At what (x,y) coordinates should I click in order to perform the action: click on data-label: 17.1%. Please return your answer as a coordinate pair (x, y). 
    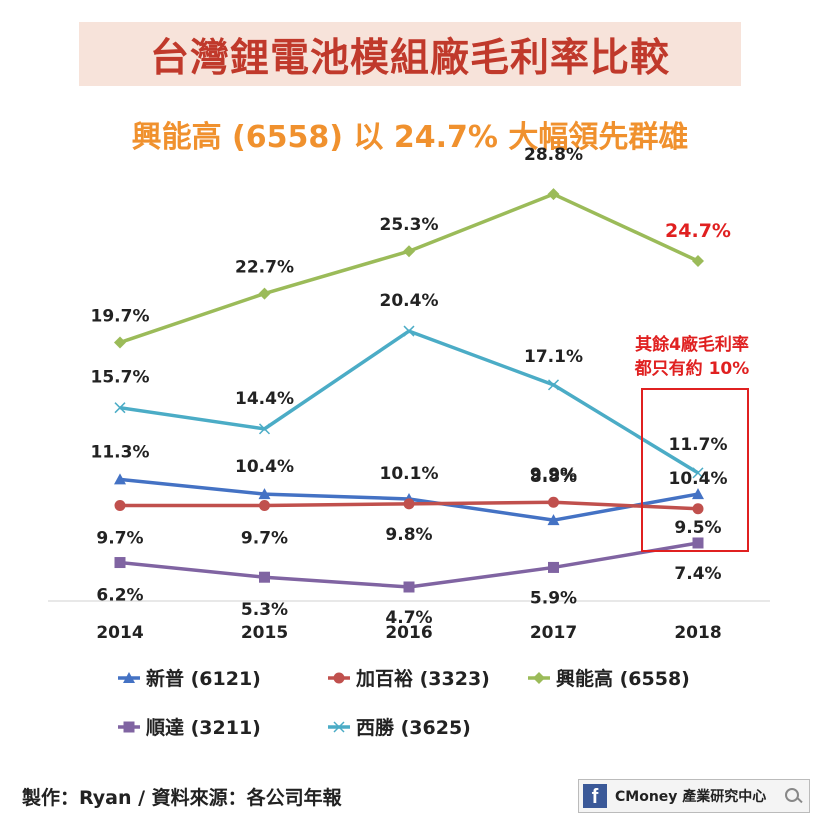
    Looking at the image, I should click on (553, 357).